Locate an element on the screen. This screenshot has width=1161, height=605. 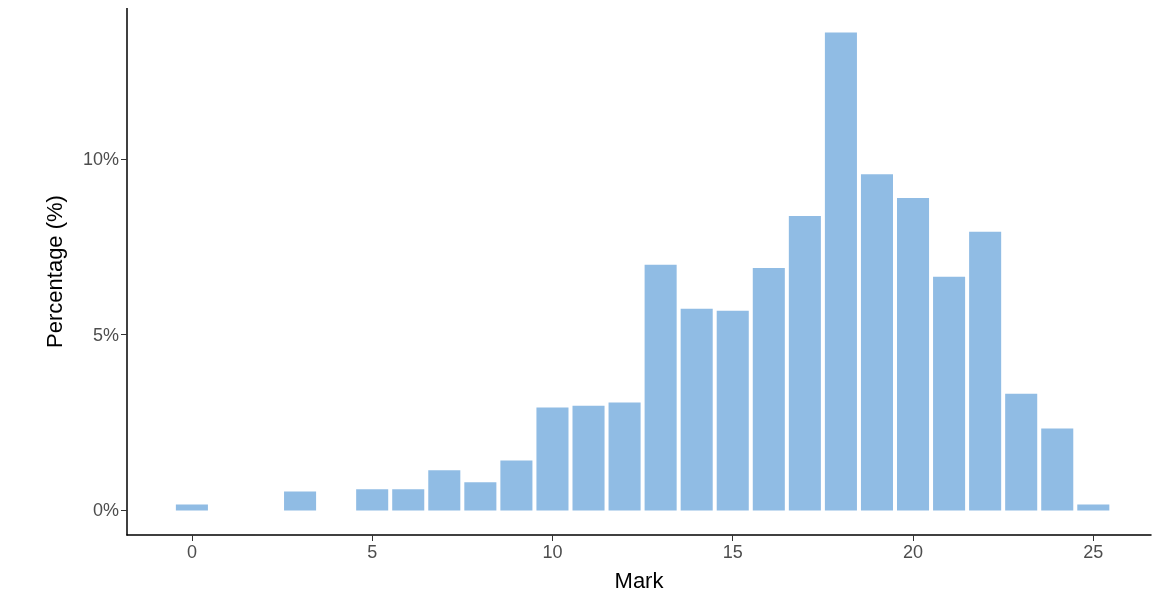
x-tick-label: 15 is located at coordinates (732, 552).